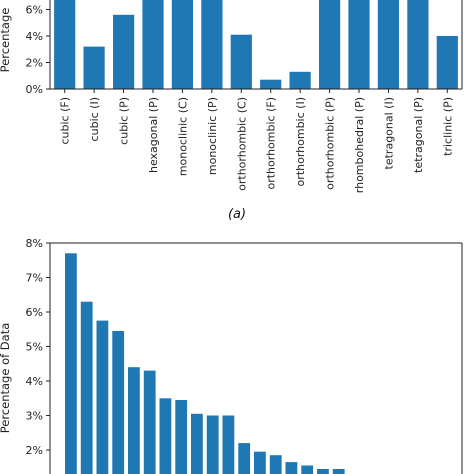  I want to click on chart-b-ylabel: Percentage of Data, so click(6, 378).